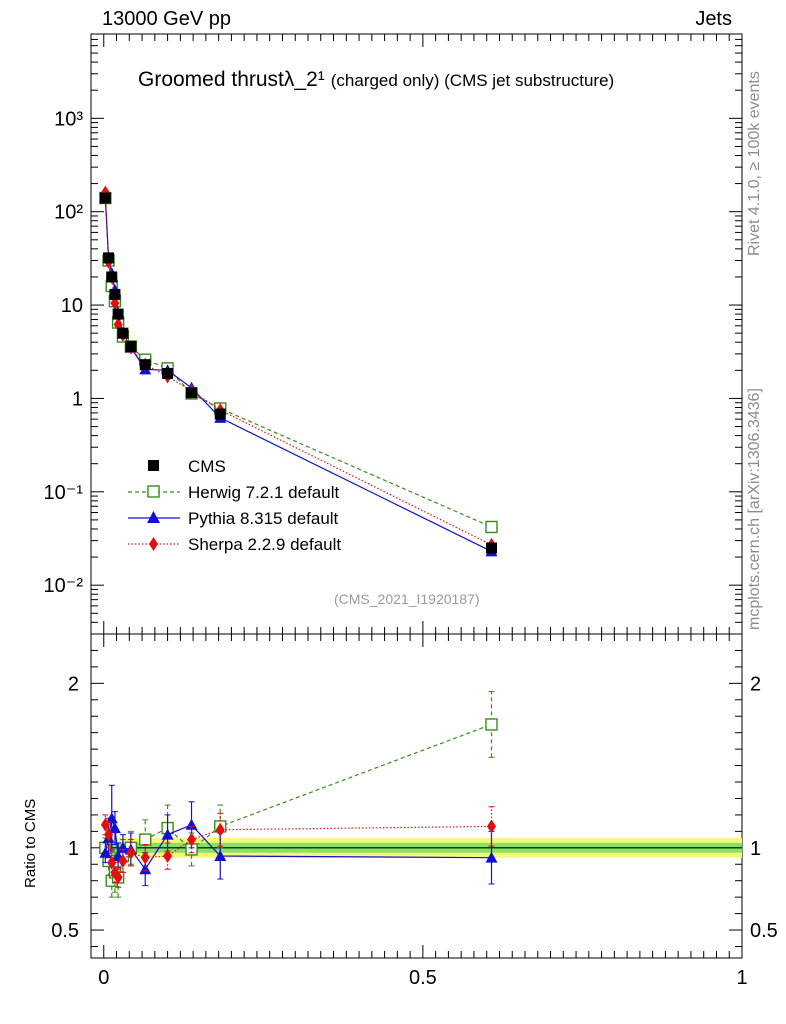  Describe the element at coordinates (73, 849) in the screenshot. I see `ratio-y-tick-label: 1` at that location.